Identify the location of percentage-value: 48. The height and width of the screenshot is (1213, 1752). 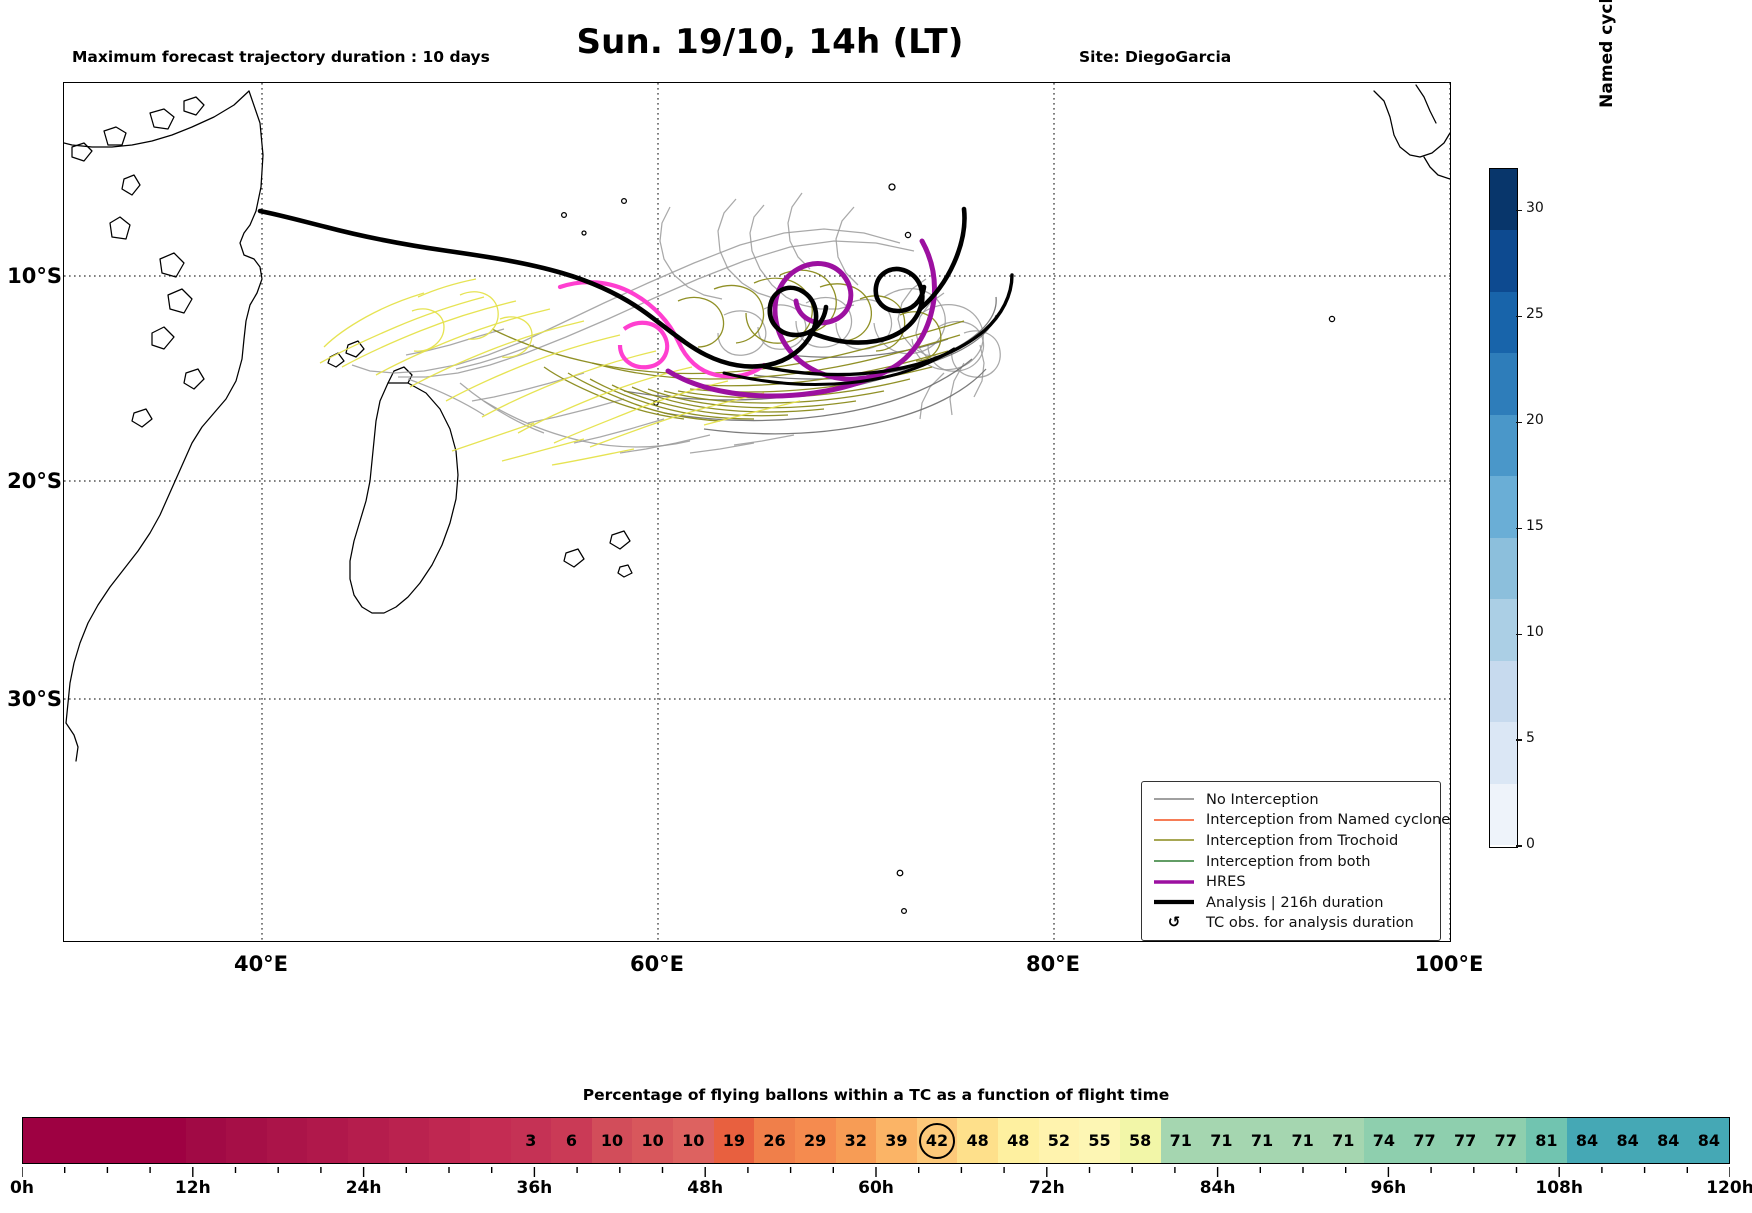
(977, 1140).